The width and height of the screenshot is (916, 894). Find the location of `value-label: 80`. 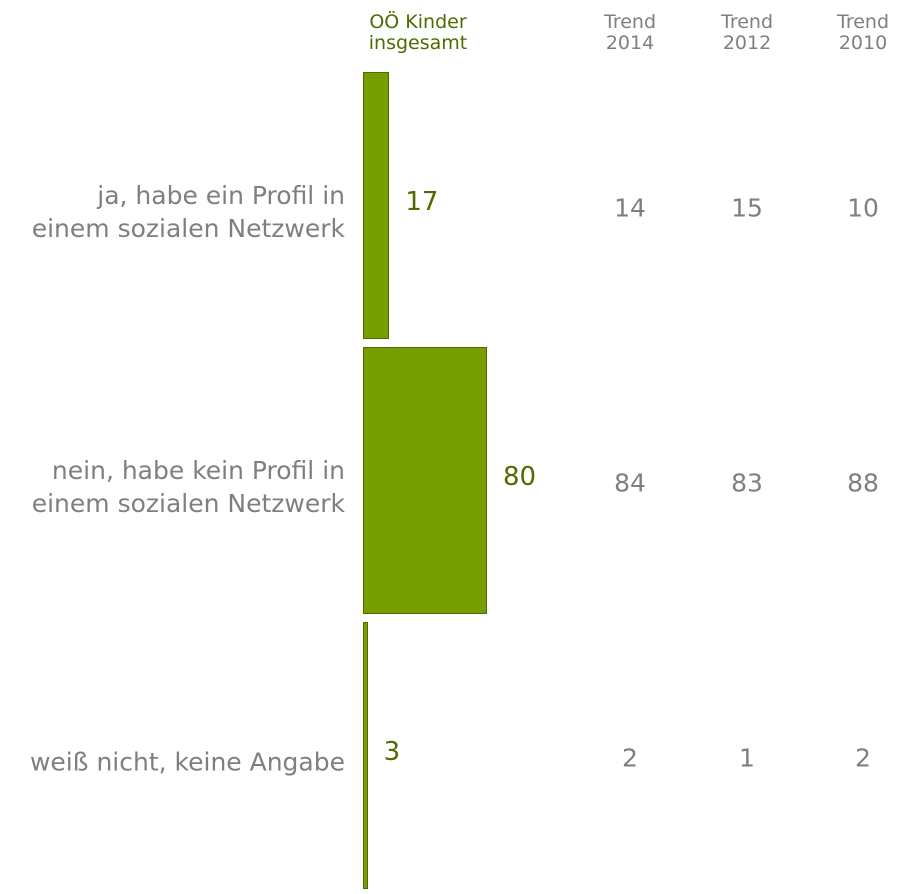

value-label: 80 is located at coordinates (520, 476).